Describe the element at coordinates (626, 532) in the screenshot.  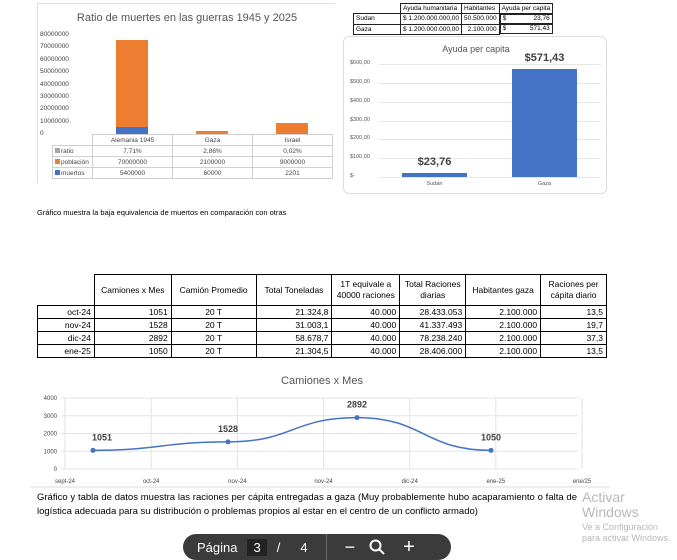
I see `watermark-line2: Ve a Configuración para activar Windows.` at that location.